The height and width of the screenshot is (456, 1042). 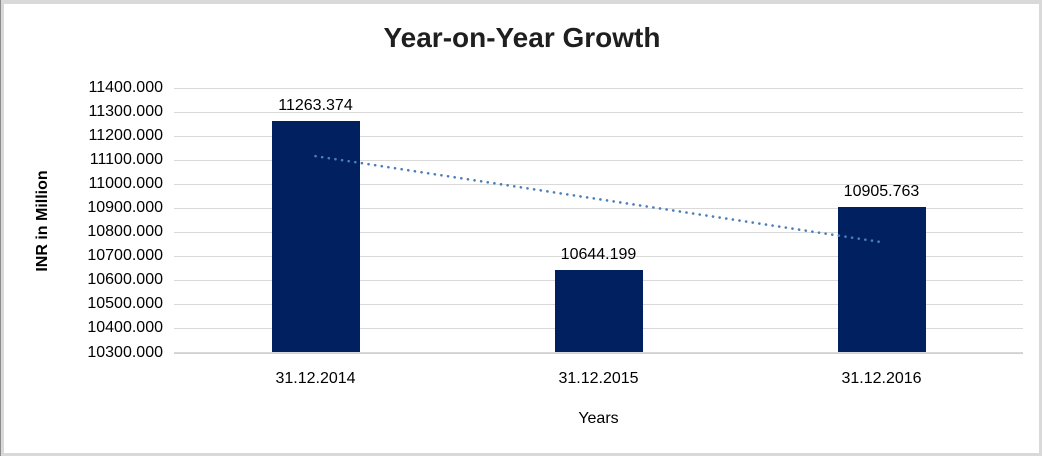 I want to click on y-axis-tick-label: 10900.000, so click(x=125, y=208).